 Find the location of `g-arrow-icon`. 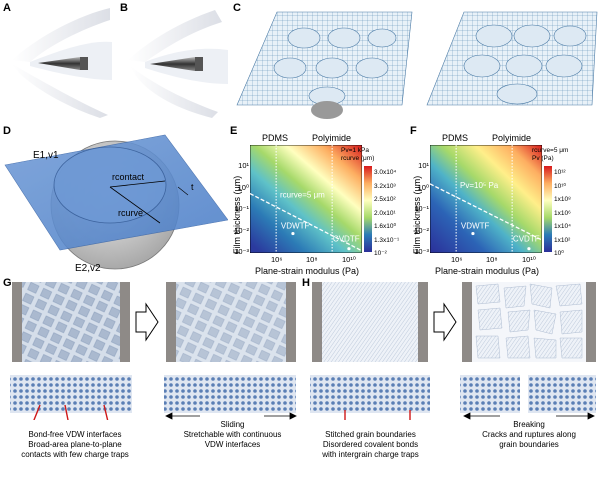

g-arrow-icon is located at coordinates (147, 322).